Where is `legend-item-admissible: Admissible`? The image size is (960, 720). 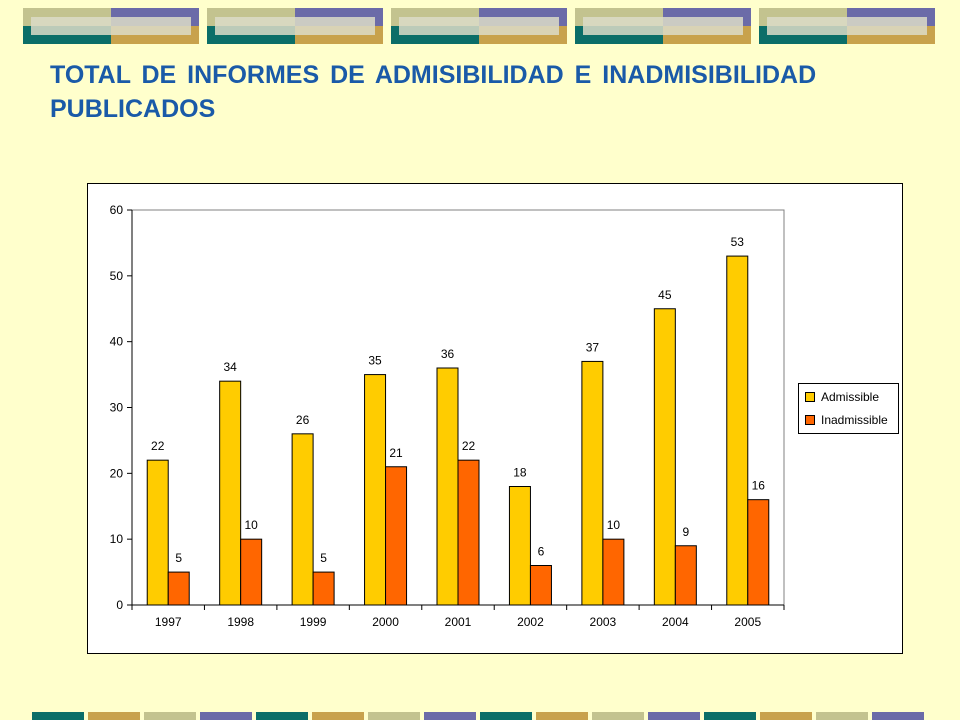
legend-item-admissible: Admissible is located at coordinates (842, 397).